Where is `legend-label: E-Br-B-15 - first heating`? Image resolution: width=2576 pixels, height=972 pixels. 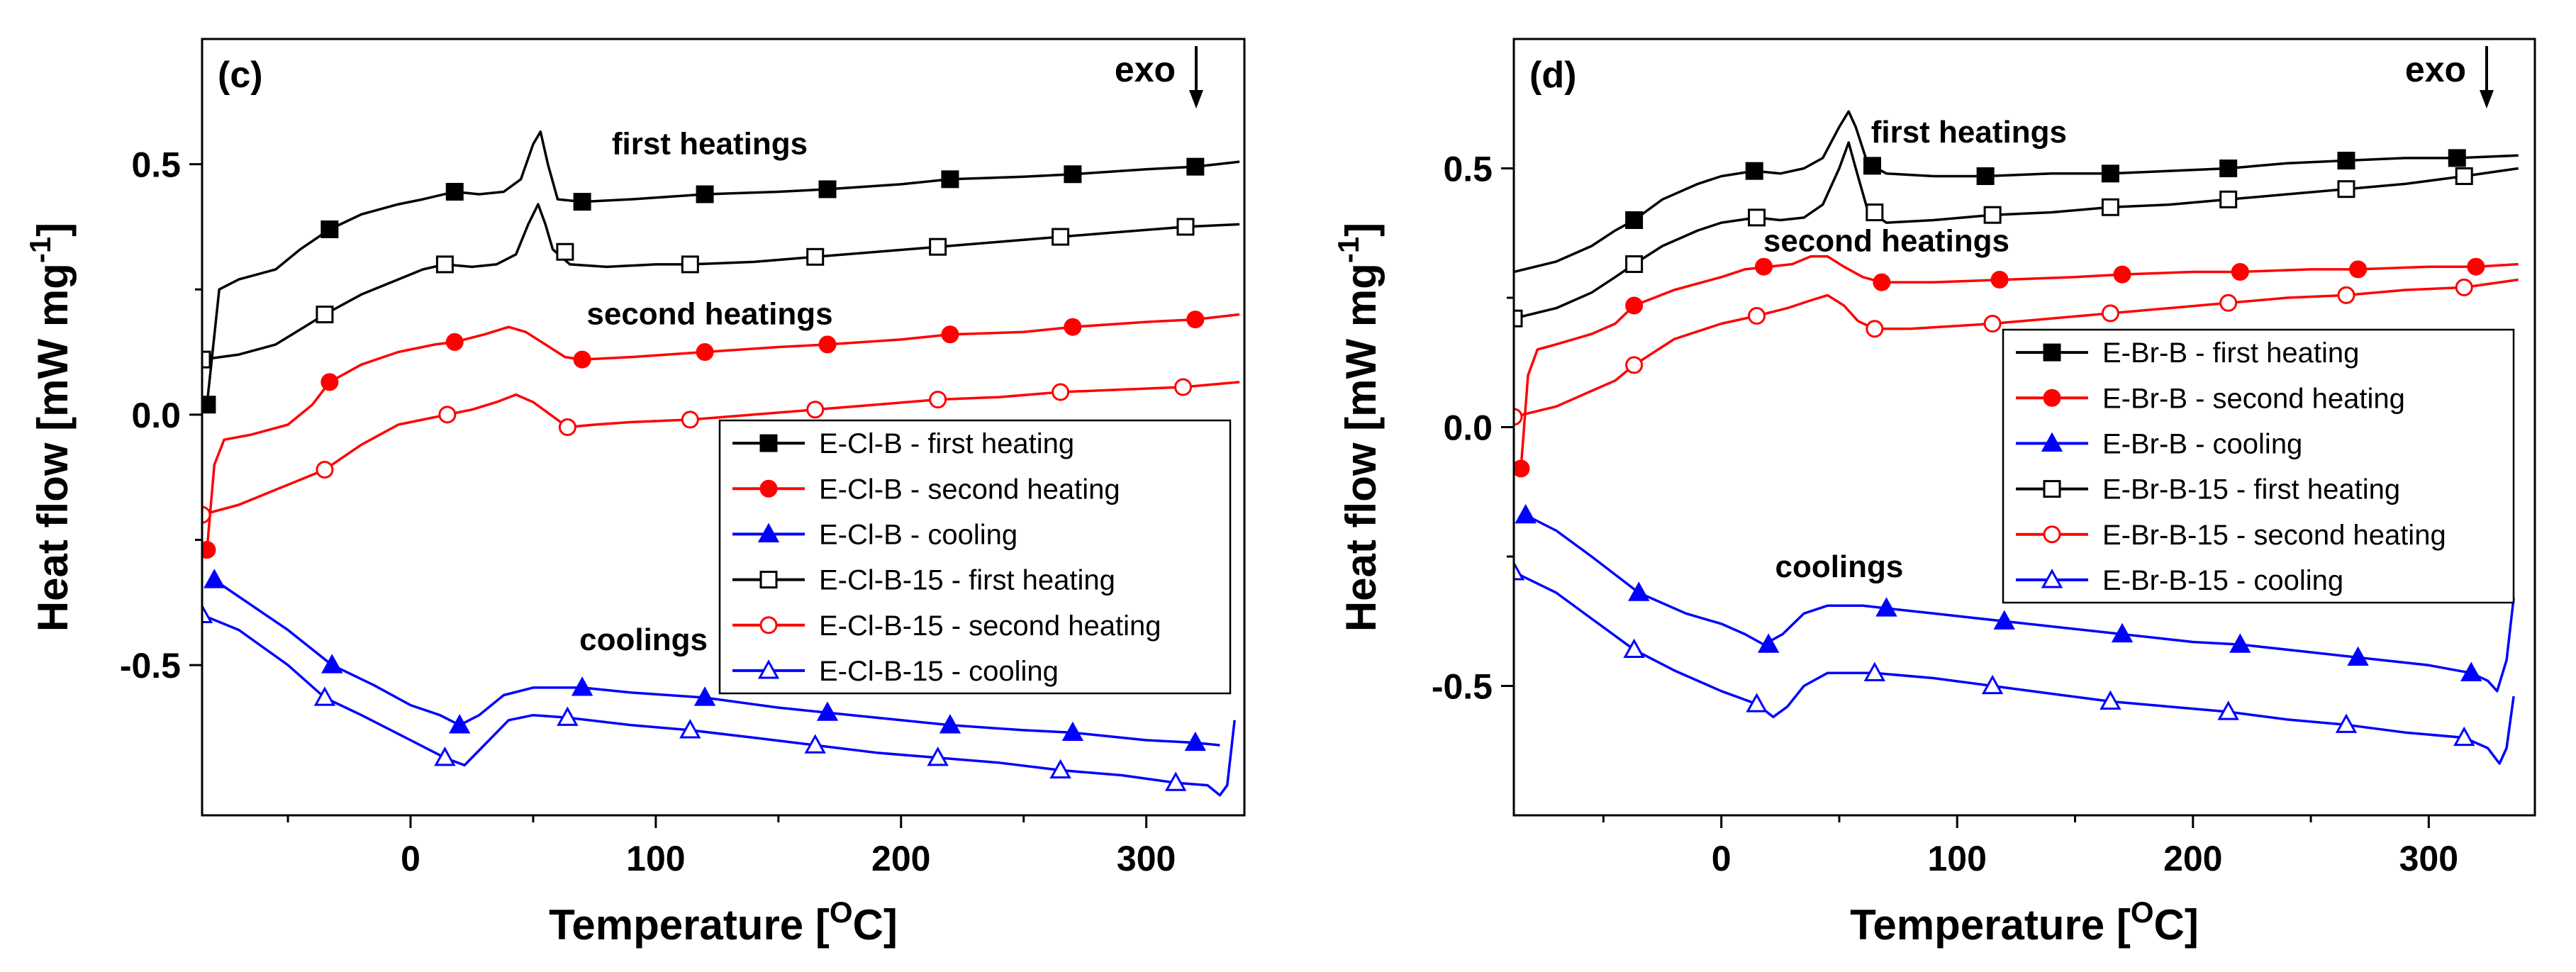
legend-label: E-Br-B-15 - first heating is located at coordinates (2251, 489).